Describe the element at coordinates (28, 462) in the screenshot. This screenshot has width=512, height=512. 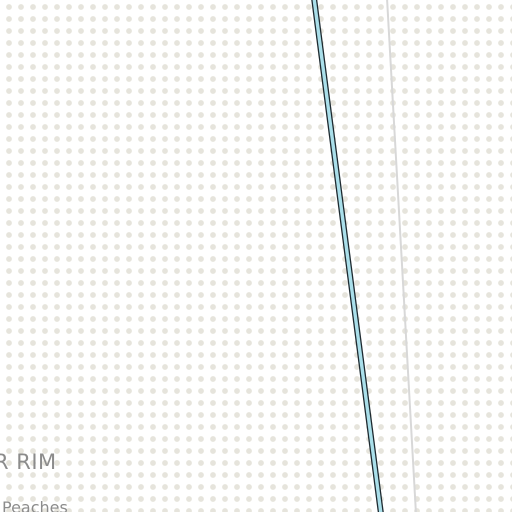
I see `area-label: R RIM` at that location.